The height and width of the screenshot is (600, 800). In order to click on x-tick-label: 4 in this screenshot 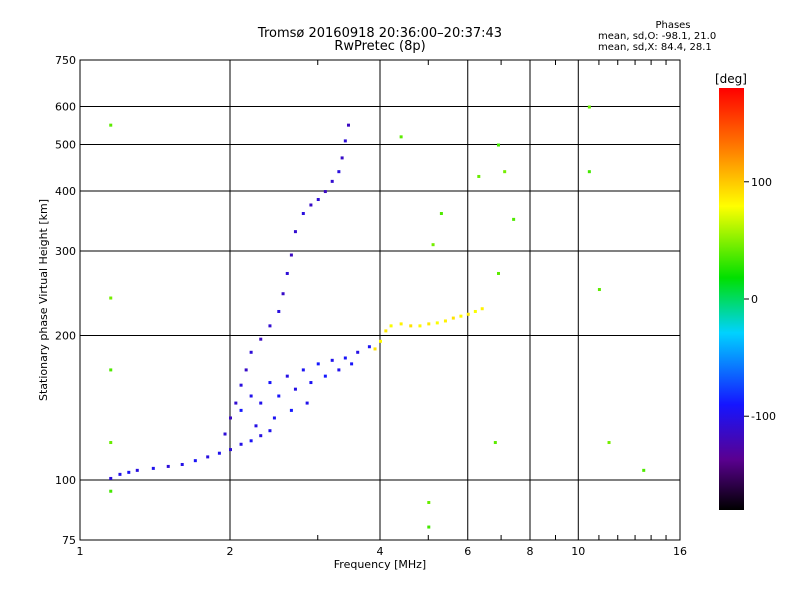, I will do `click(380, 551)`.